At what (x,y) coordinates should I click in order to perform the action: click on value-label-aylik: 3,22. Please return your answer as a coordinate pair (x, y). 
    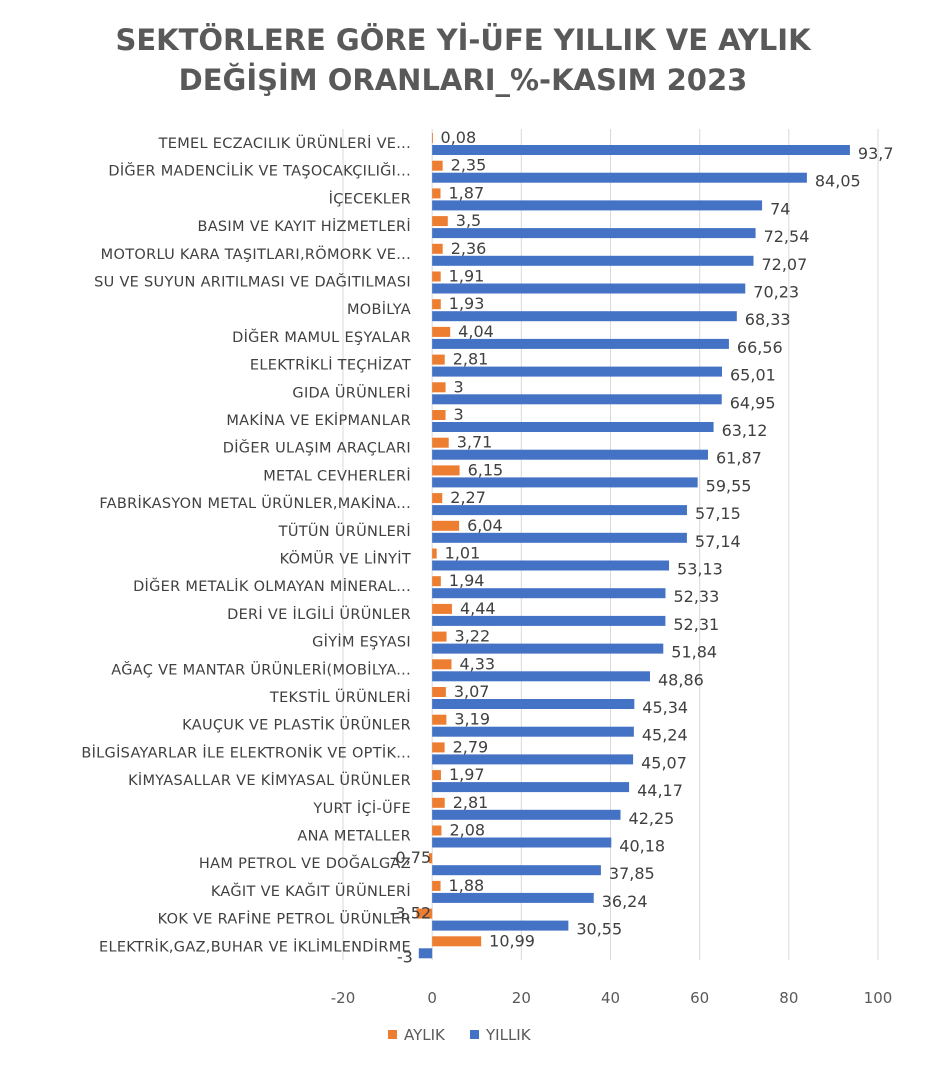
    Looking at the image, I should click on (473, 636).